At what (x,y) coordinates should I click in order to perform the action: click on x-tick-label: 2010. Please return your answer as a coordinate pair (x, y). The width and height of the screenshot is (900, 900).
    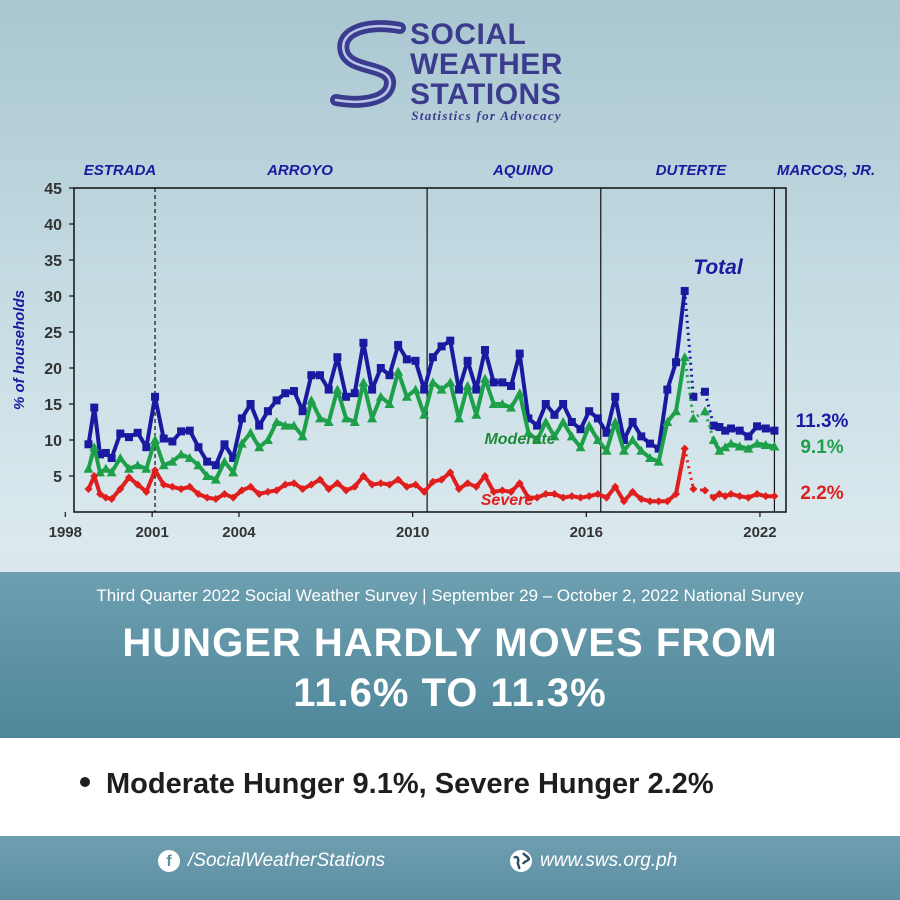
    Looking at the image, I should click on (412, 532).